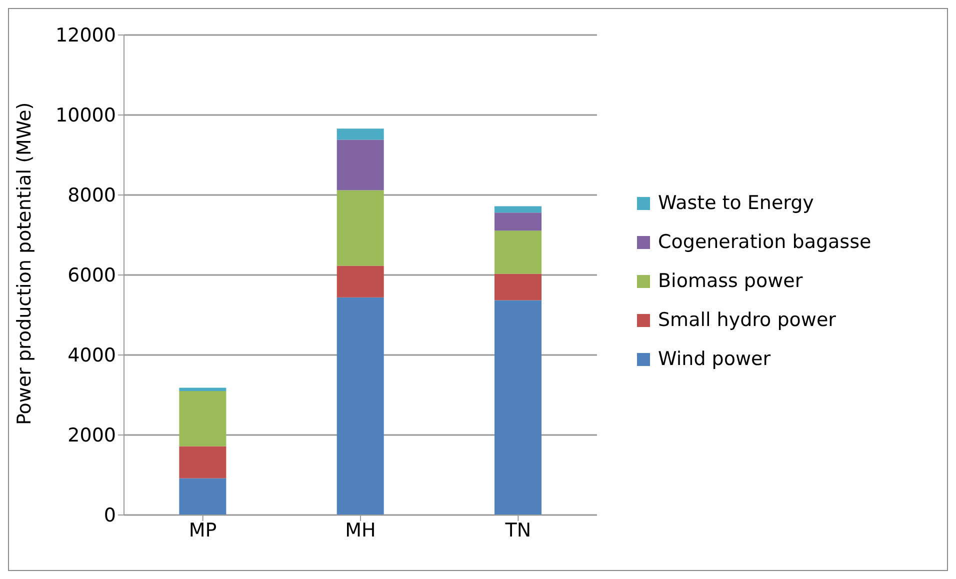  What do you see at coordinates (92, 195) in the screenshot?
I see `y-tick-label: 8000` at bounding box center [92, 195].